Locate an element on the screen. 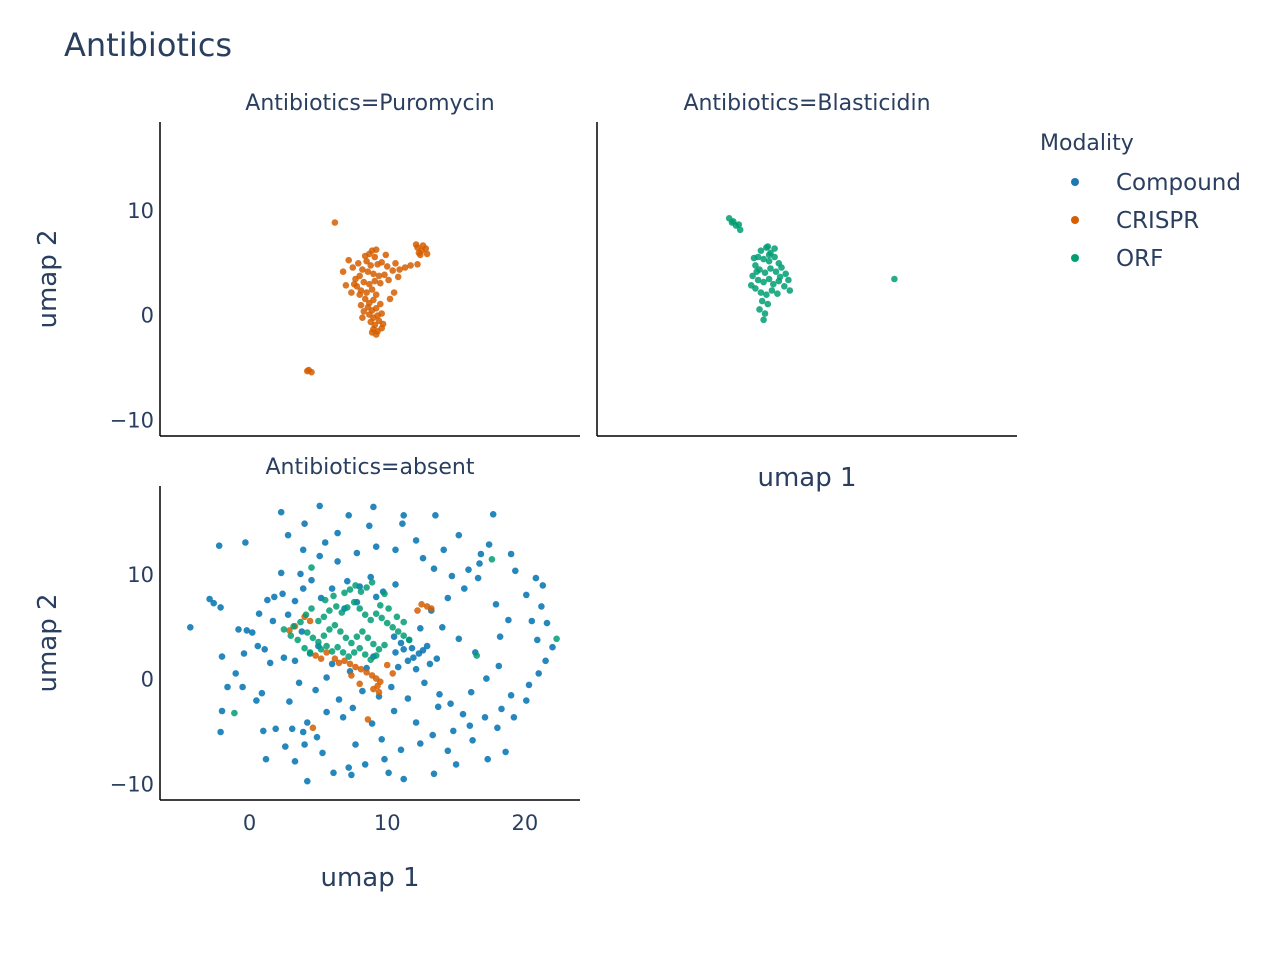 This screenshot has height=960, width=1280. y-tick-label: −10 is located at coordinates (132, 420).